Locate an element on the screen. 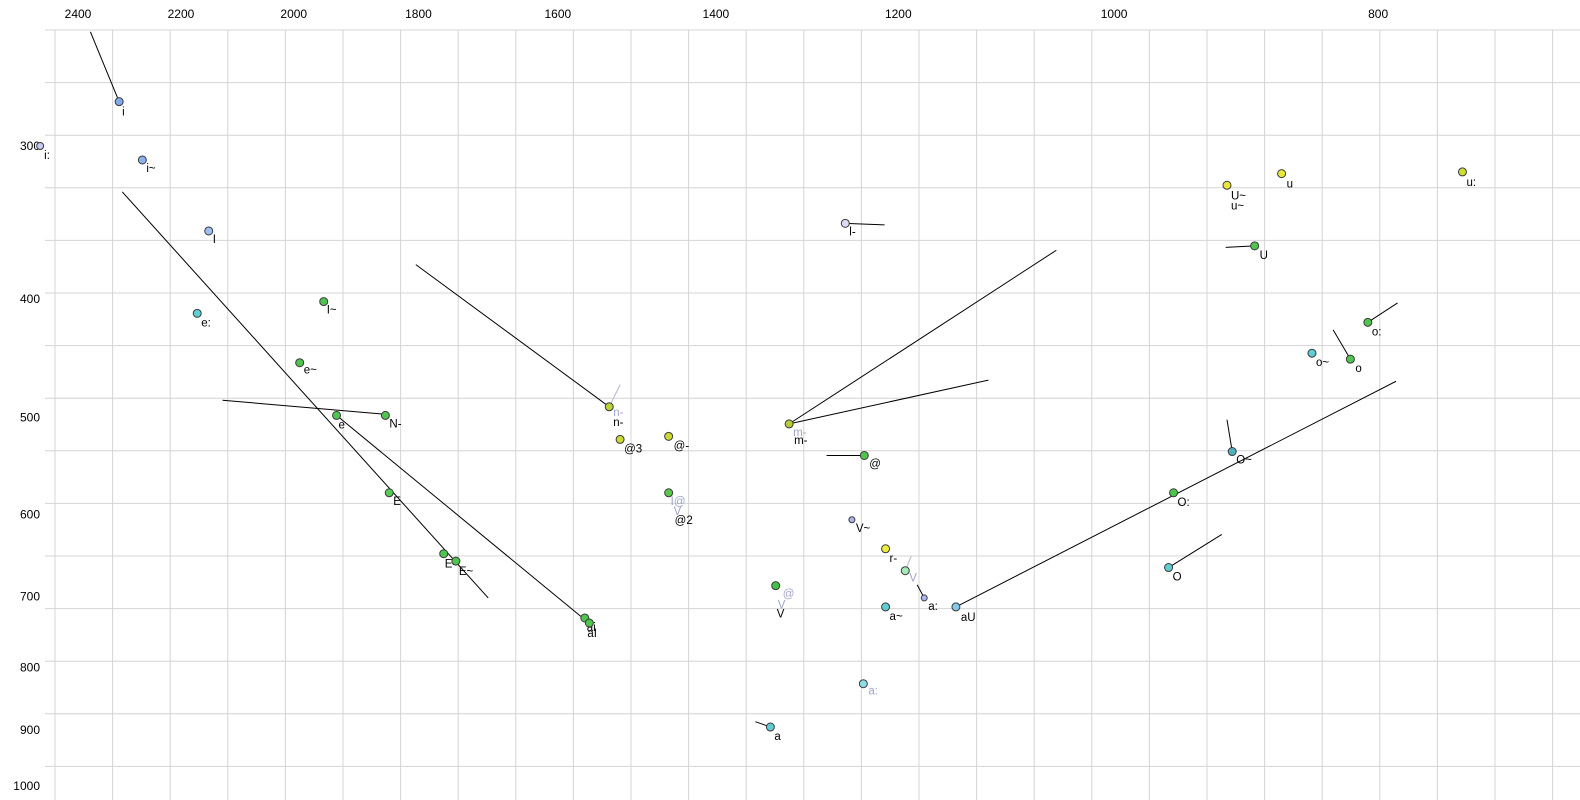  data-point-n-velar is located at coordinates (385, 415).